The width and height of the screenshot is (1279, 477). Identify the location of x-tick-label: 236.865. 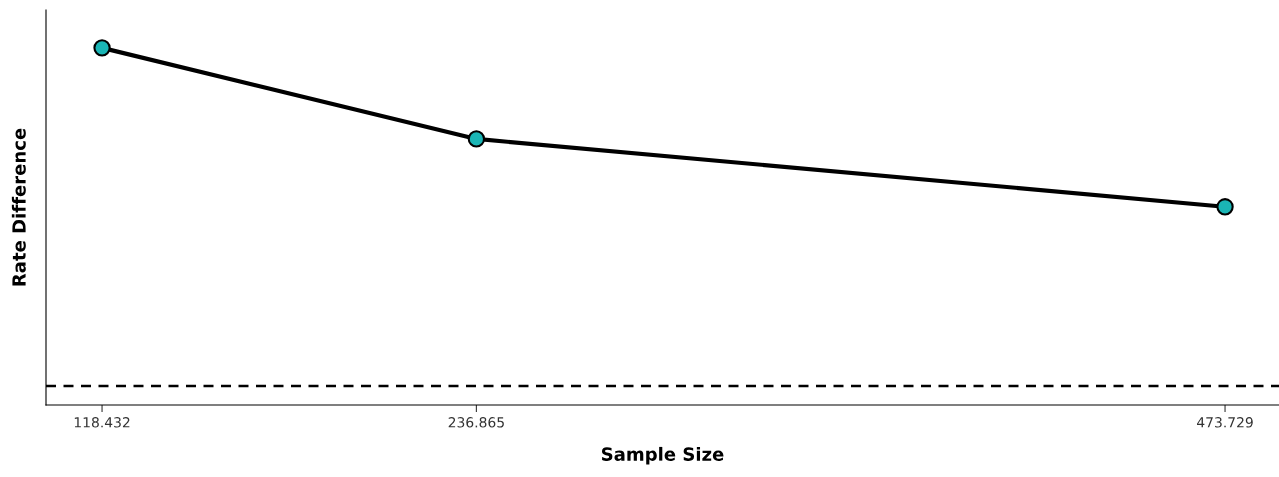
(476, 422).